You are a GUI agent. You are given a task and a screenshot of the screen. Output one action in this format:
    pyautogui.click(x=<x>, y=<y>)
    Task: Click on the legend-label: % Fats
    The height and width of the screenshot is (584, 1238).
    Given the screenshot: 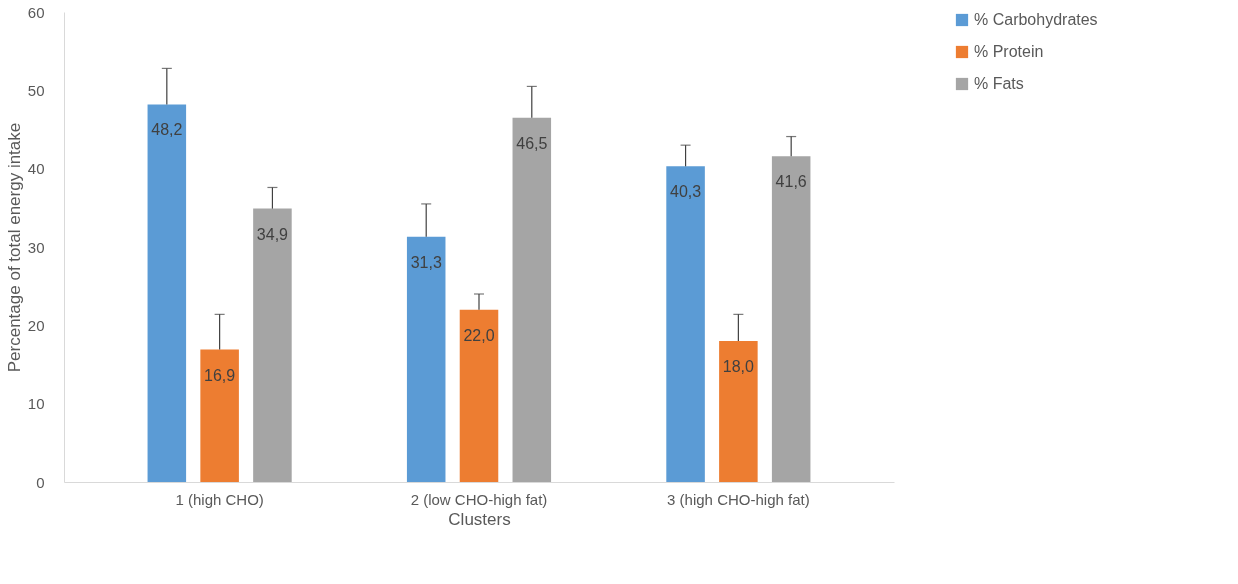 What is the action you would take?
    pyautogui.click(x=999, y=83)
    